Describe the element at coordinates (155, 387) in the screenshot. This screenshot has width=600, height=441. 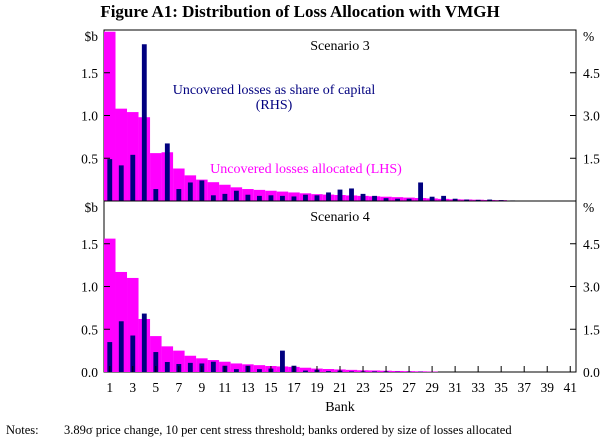
I see `x-tick-label: 5` at that location.